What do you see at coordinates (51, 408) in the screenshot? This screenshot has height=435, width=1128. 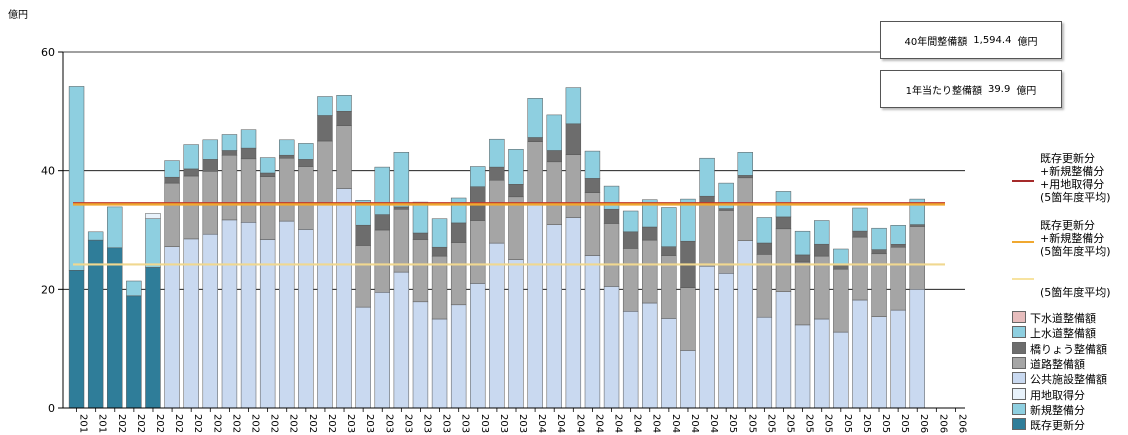 I see `y-tick-label: 0` at bounding box center [51, 408].